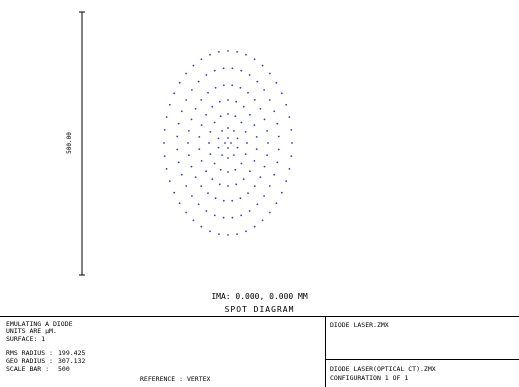  Describe the element at coordinates (359, 325) in the screenshot. I see `file-name: DIODE LASER.ZMX` at that location.